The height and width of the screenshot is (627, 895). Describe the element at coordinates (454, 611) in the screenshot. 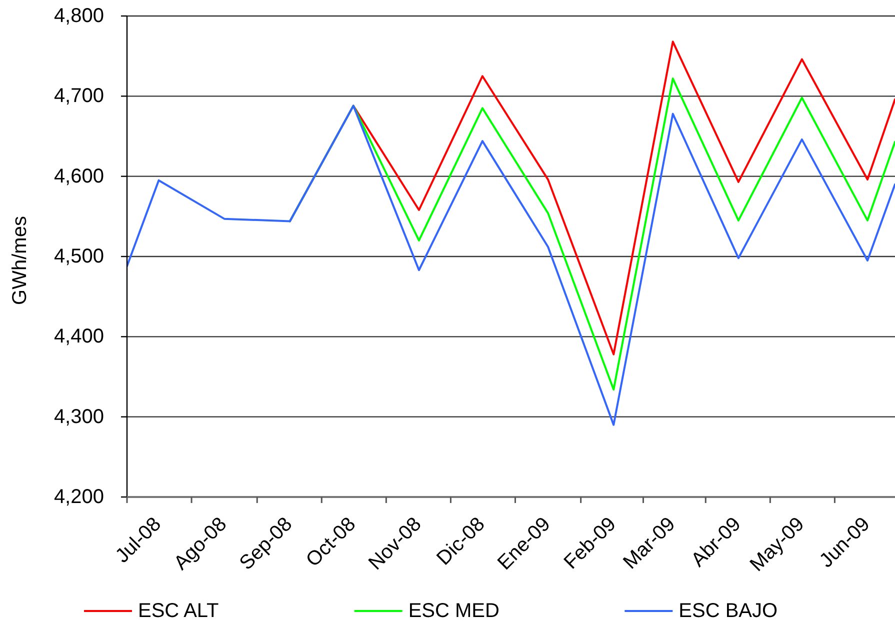

I see `legend-label: ESC MED` at that location.